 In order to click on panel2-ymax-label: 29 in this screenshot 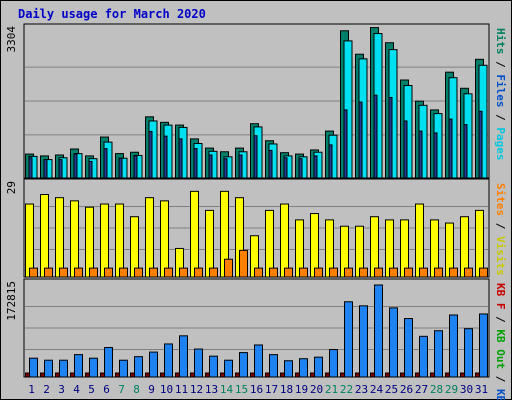, I will do `click(11, 187)`.